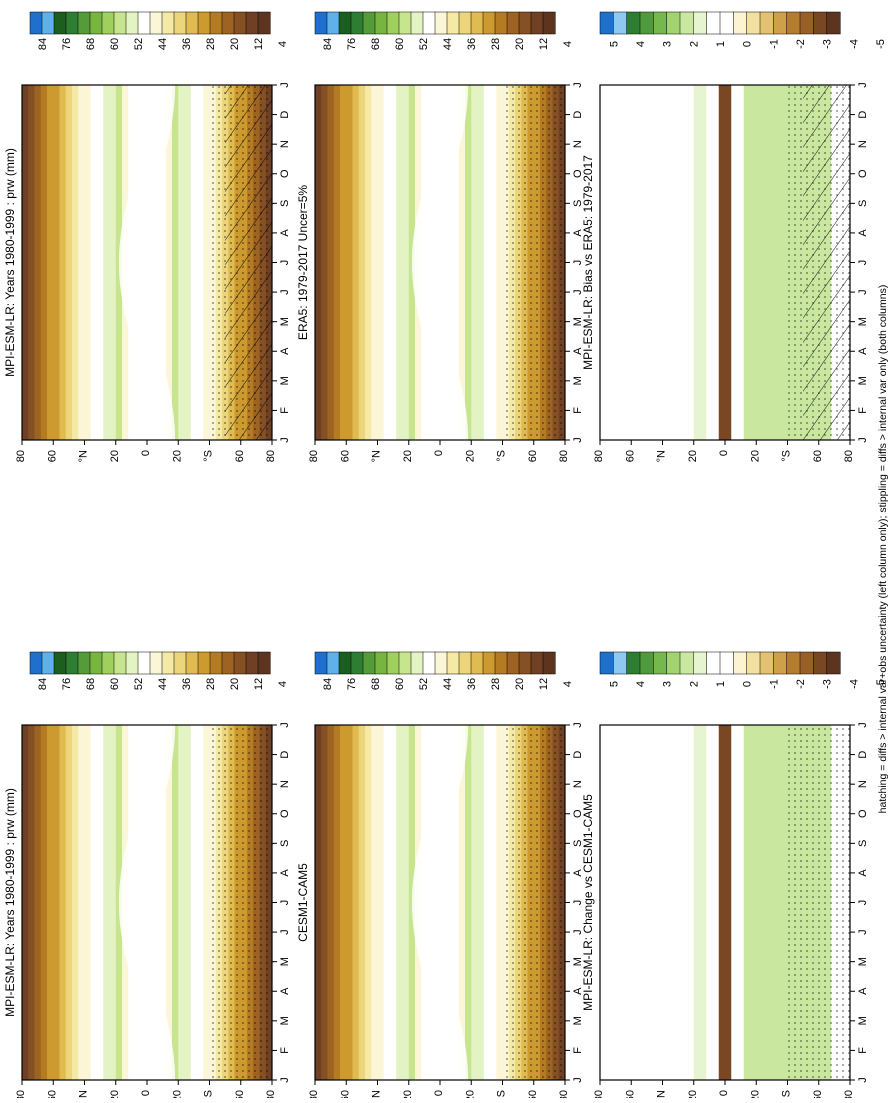 This screenshot has width=891, height=1103. I want to click on colorbar-label: 2, so click(694, 44).